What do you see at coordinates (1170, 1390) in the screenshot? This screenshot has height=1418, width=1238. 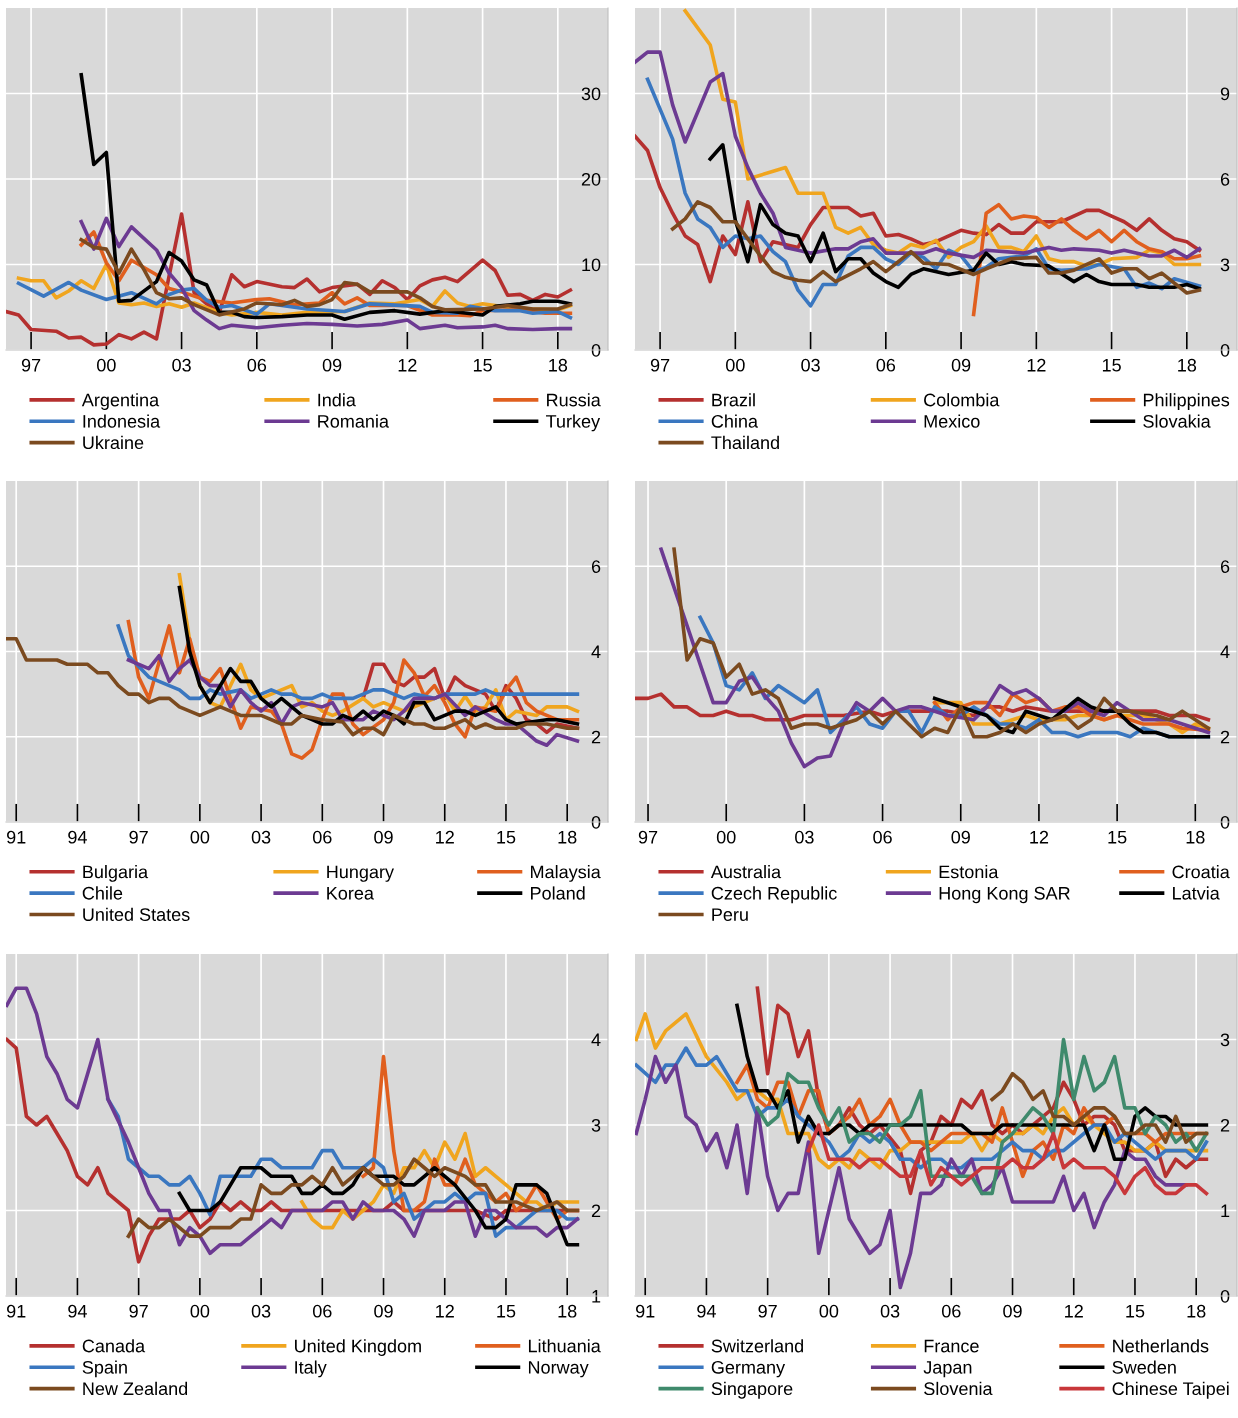 I see `legend-label: Chinese Taipei` at bounding box center [1170, 1390].